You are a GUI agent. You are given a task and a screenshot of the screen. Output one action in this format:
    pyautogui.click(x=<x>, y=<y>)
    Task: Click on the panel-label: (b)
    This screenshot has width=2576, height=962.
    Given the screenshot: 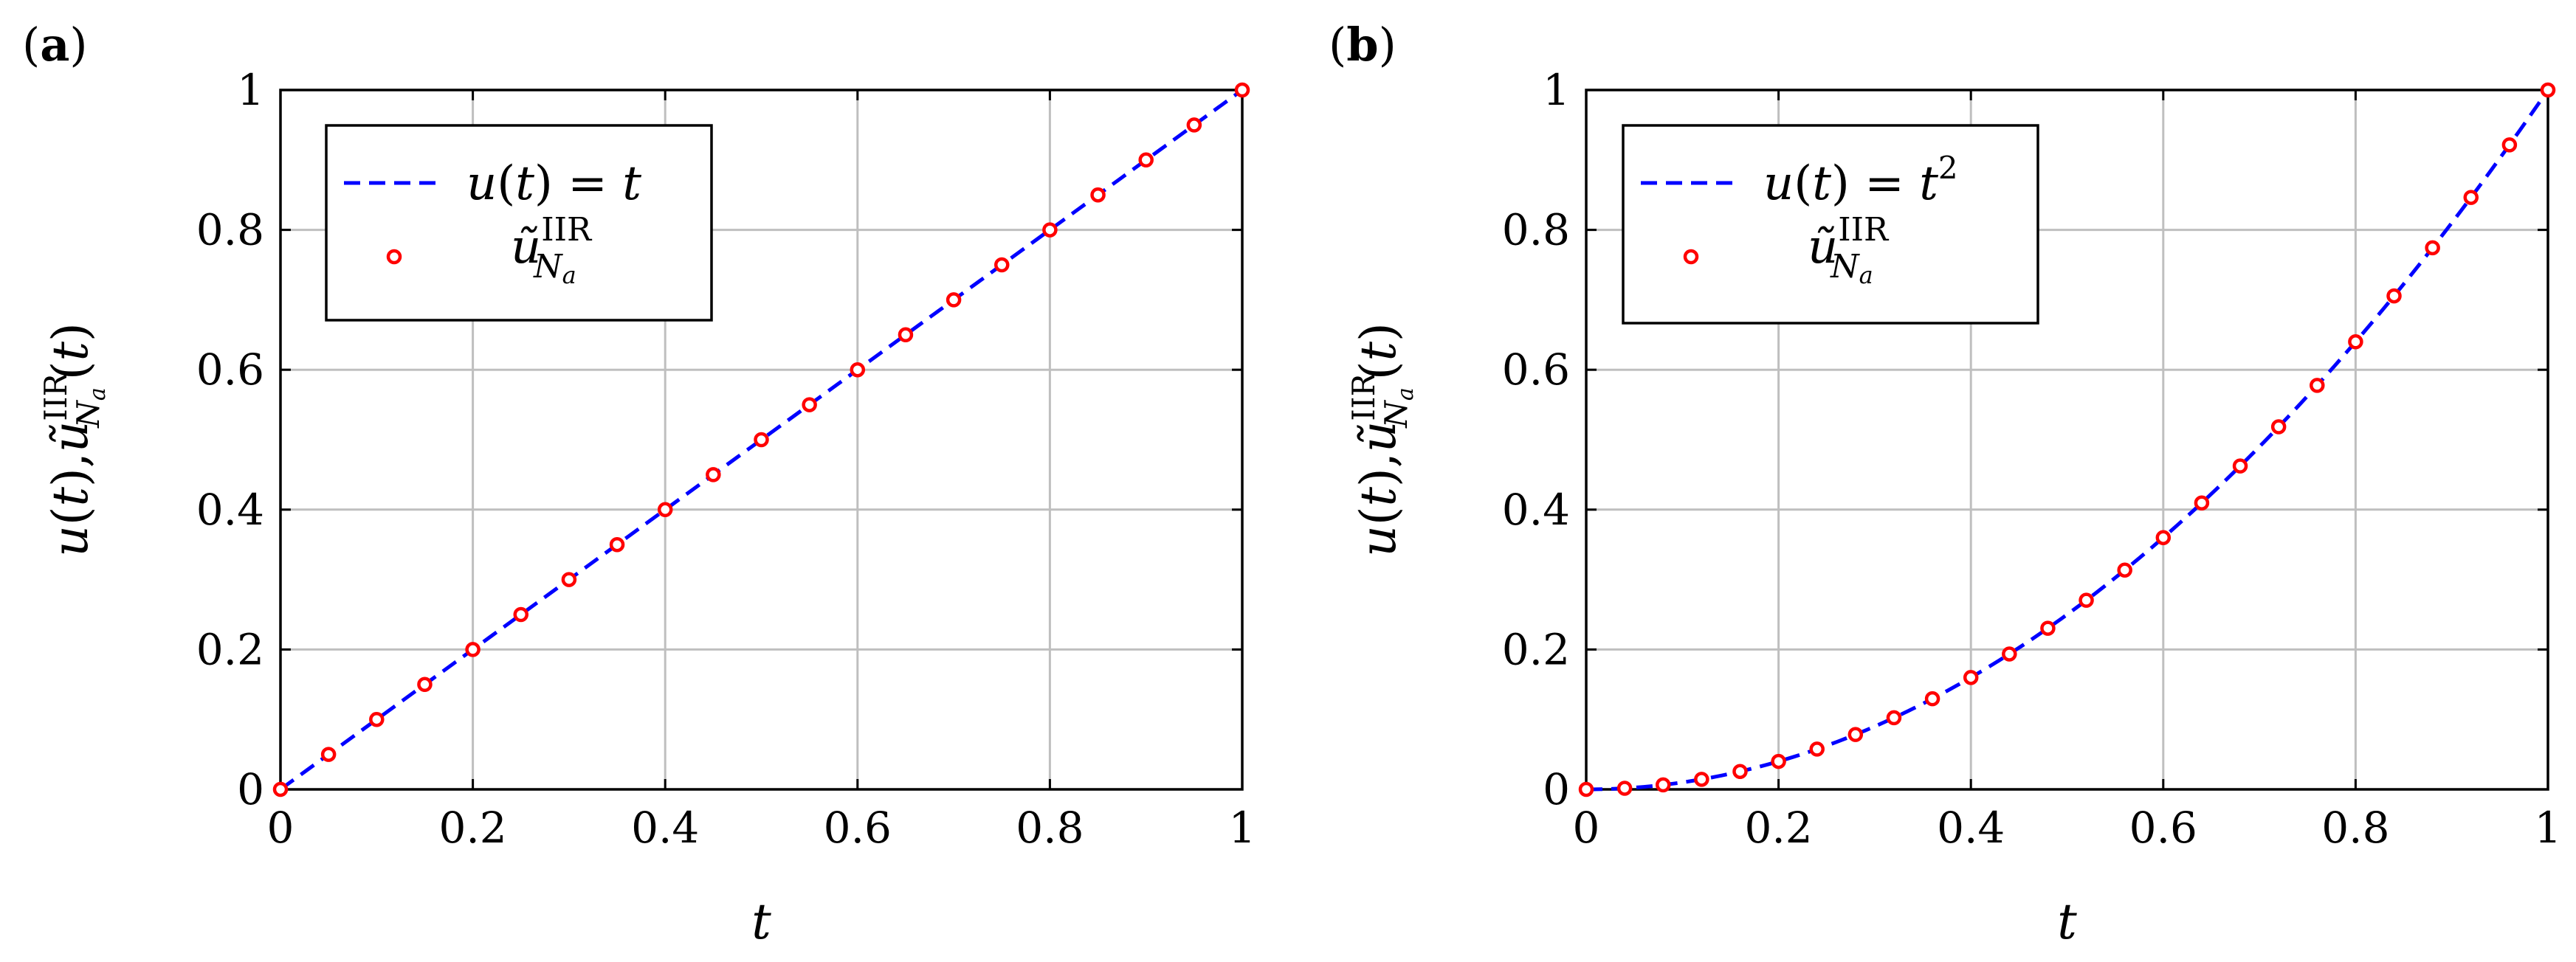 What is the action you would take?
    pyautogui.click(x=1363, y=45)
    